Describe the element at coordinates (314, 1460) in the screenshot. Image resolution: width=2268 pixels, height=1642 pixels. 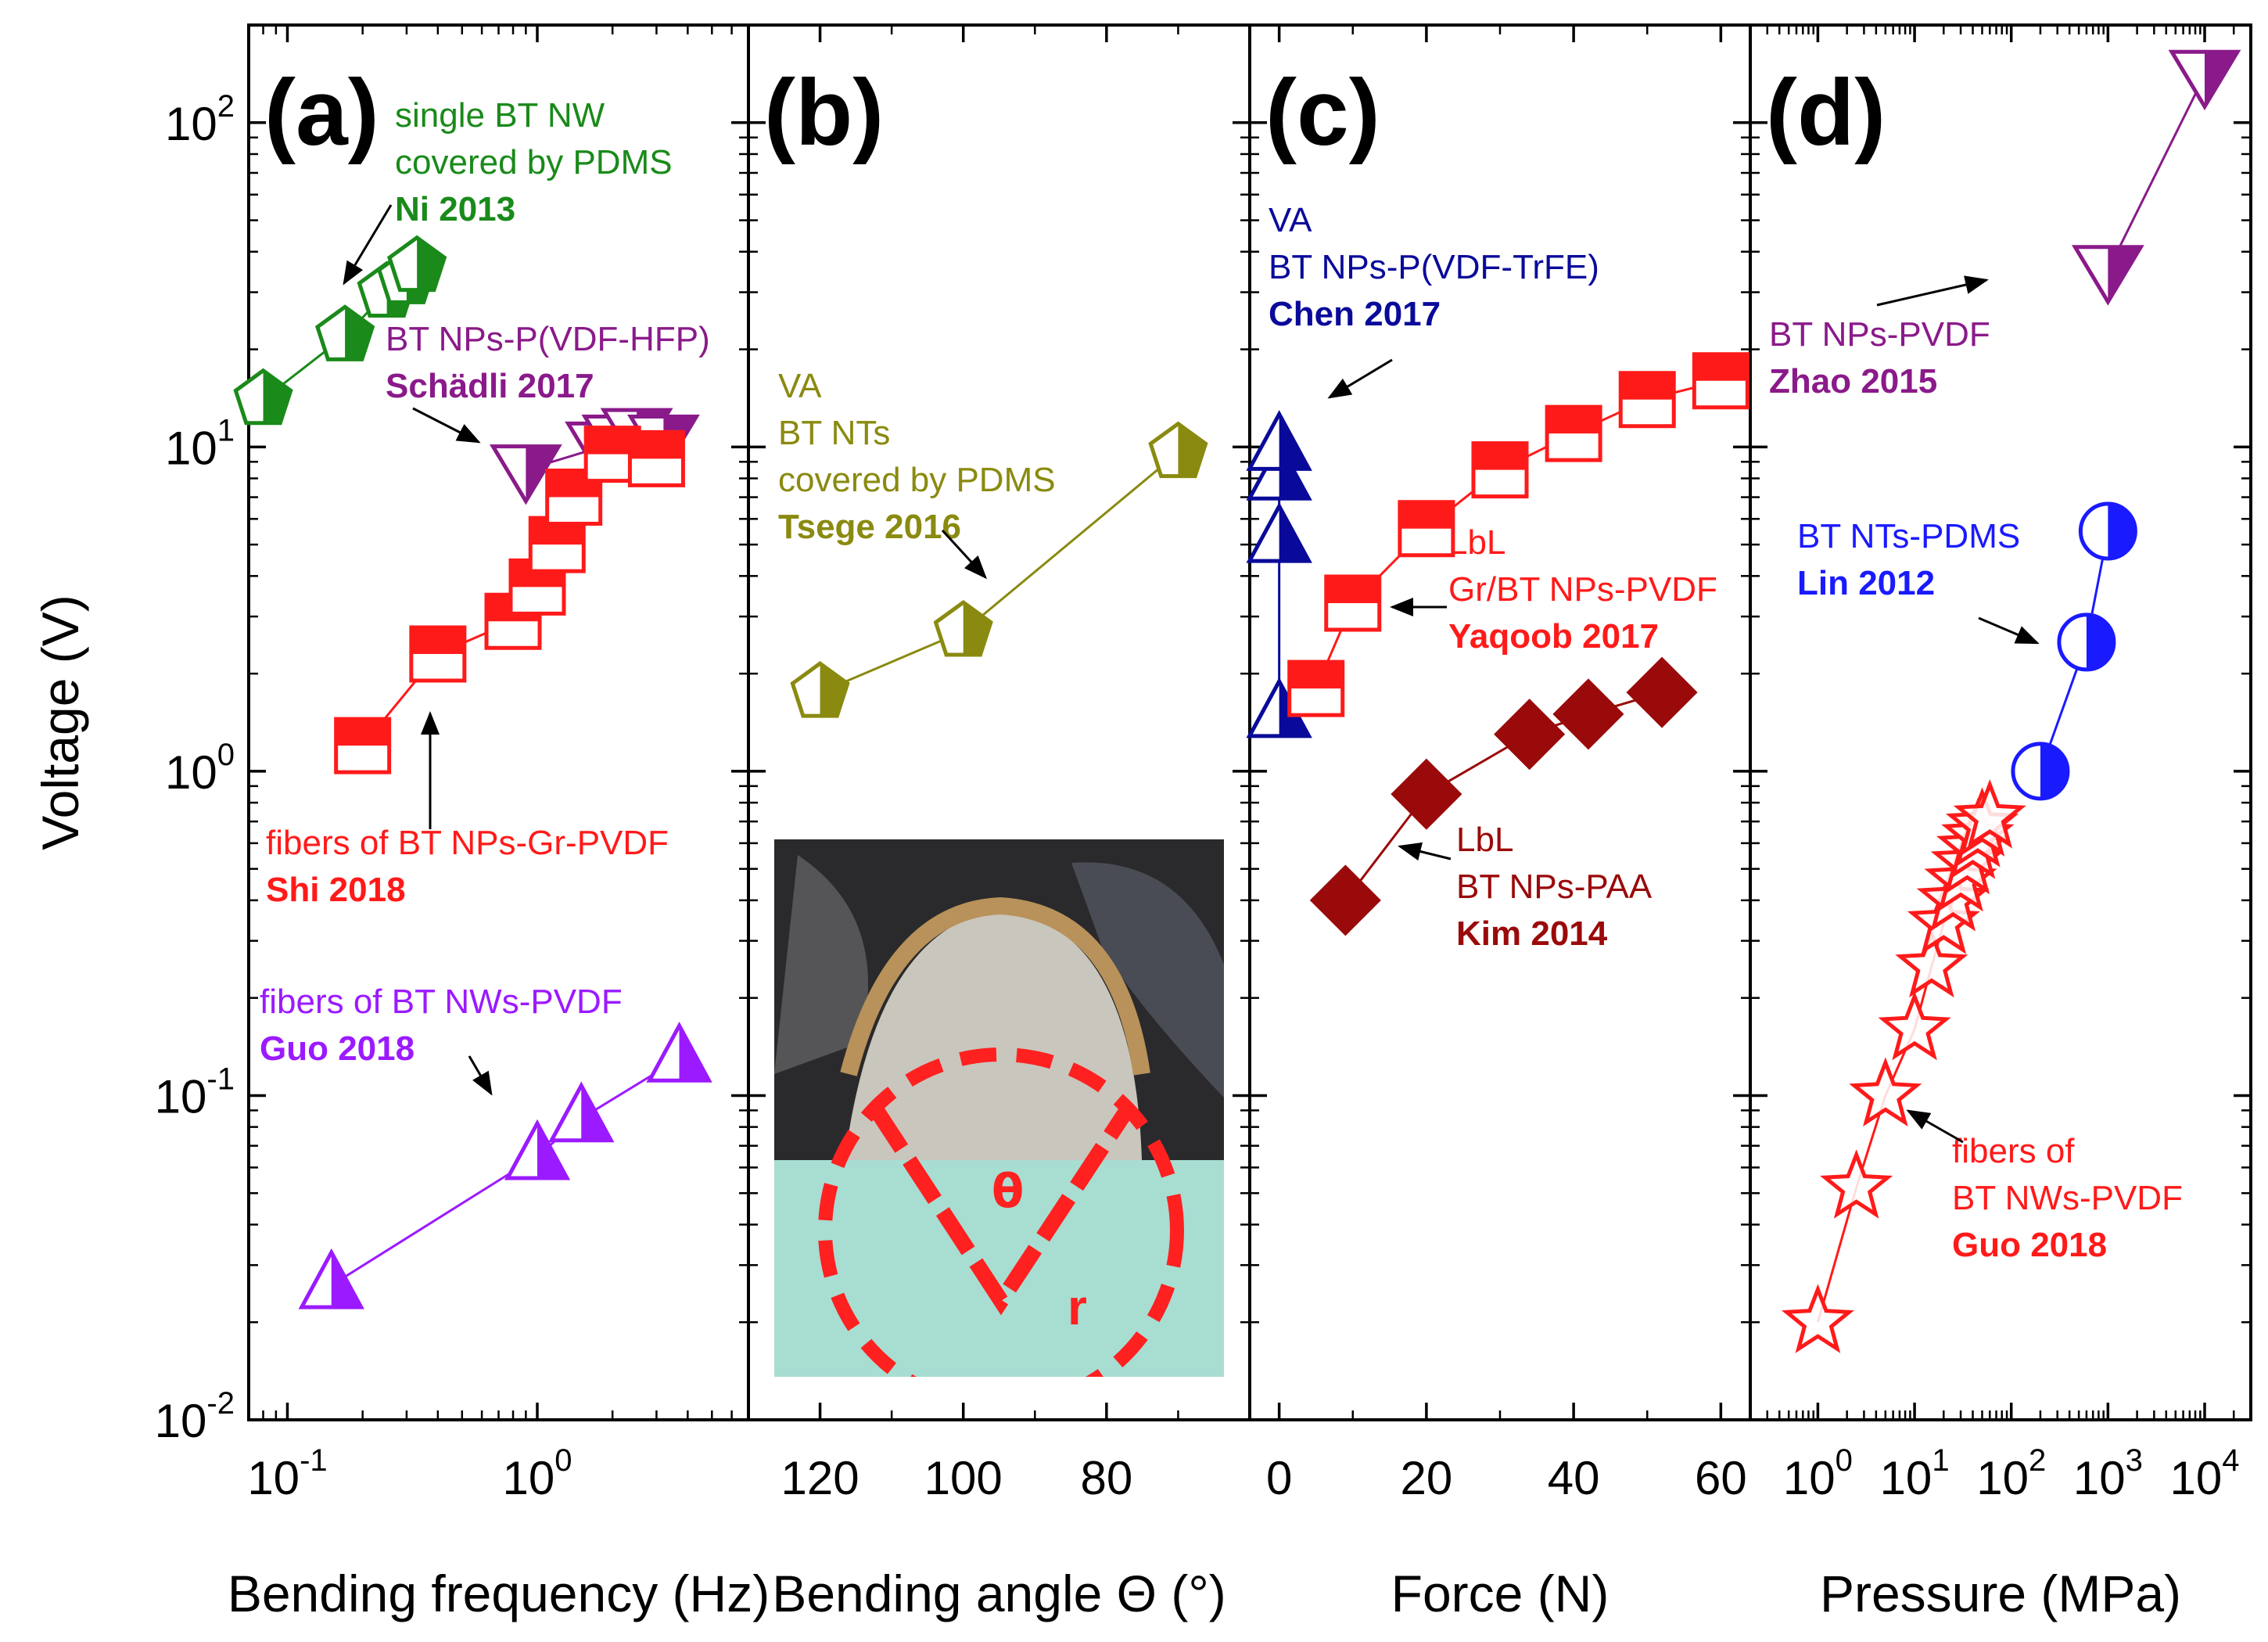
I see `x-tick-exponent: -1` at that location.